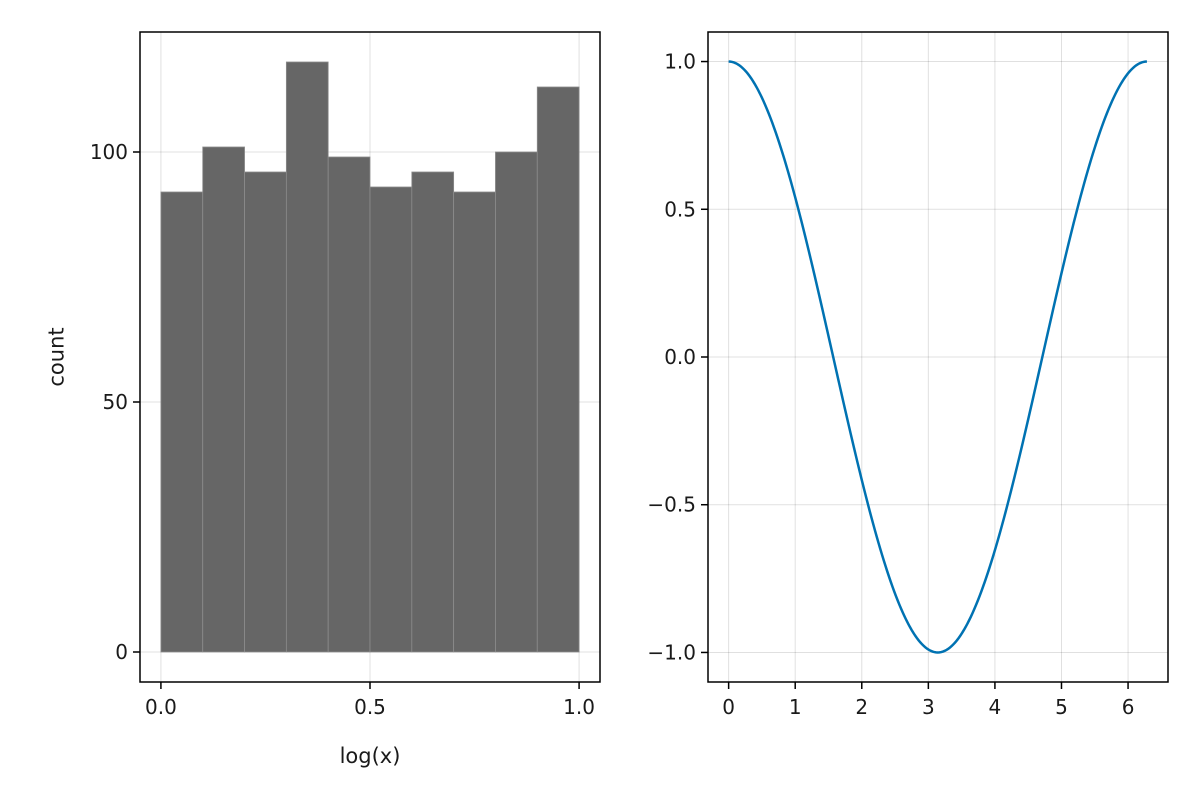 This screenshot has width=1200, height=800. Describe the element at coordinates (56, 356) in the screenshot. I see `histogram-y-axis-label: count` at that location.